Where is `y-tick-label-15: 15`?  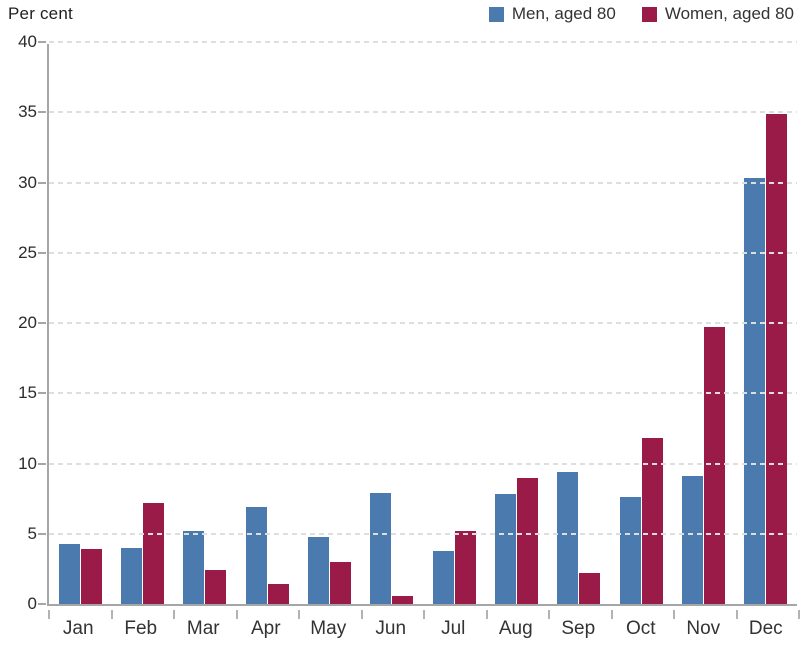 y-tick-label-15: 15 is located at coordinates (27, 393).